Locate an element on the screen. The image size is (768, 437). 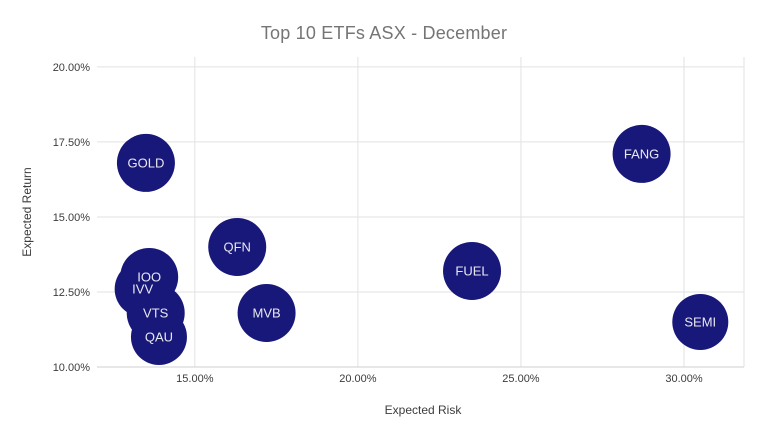
bubble-label-gold: GOLD is located at coordinates (145, 162).